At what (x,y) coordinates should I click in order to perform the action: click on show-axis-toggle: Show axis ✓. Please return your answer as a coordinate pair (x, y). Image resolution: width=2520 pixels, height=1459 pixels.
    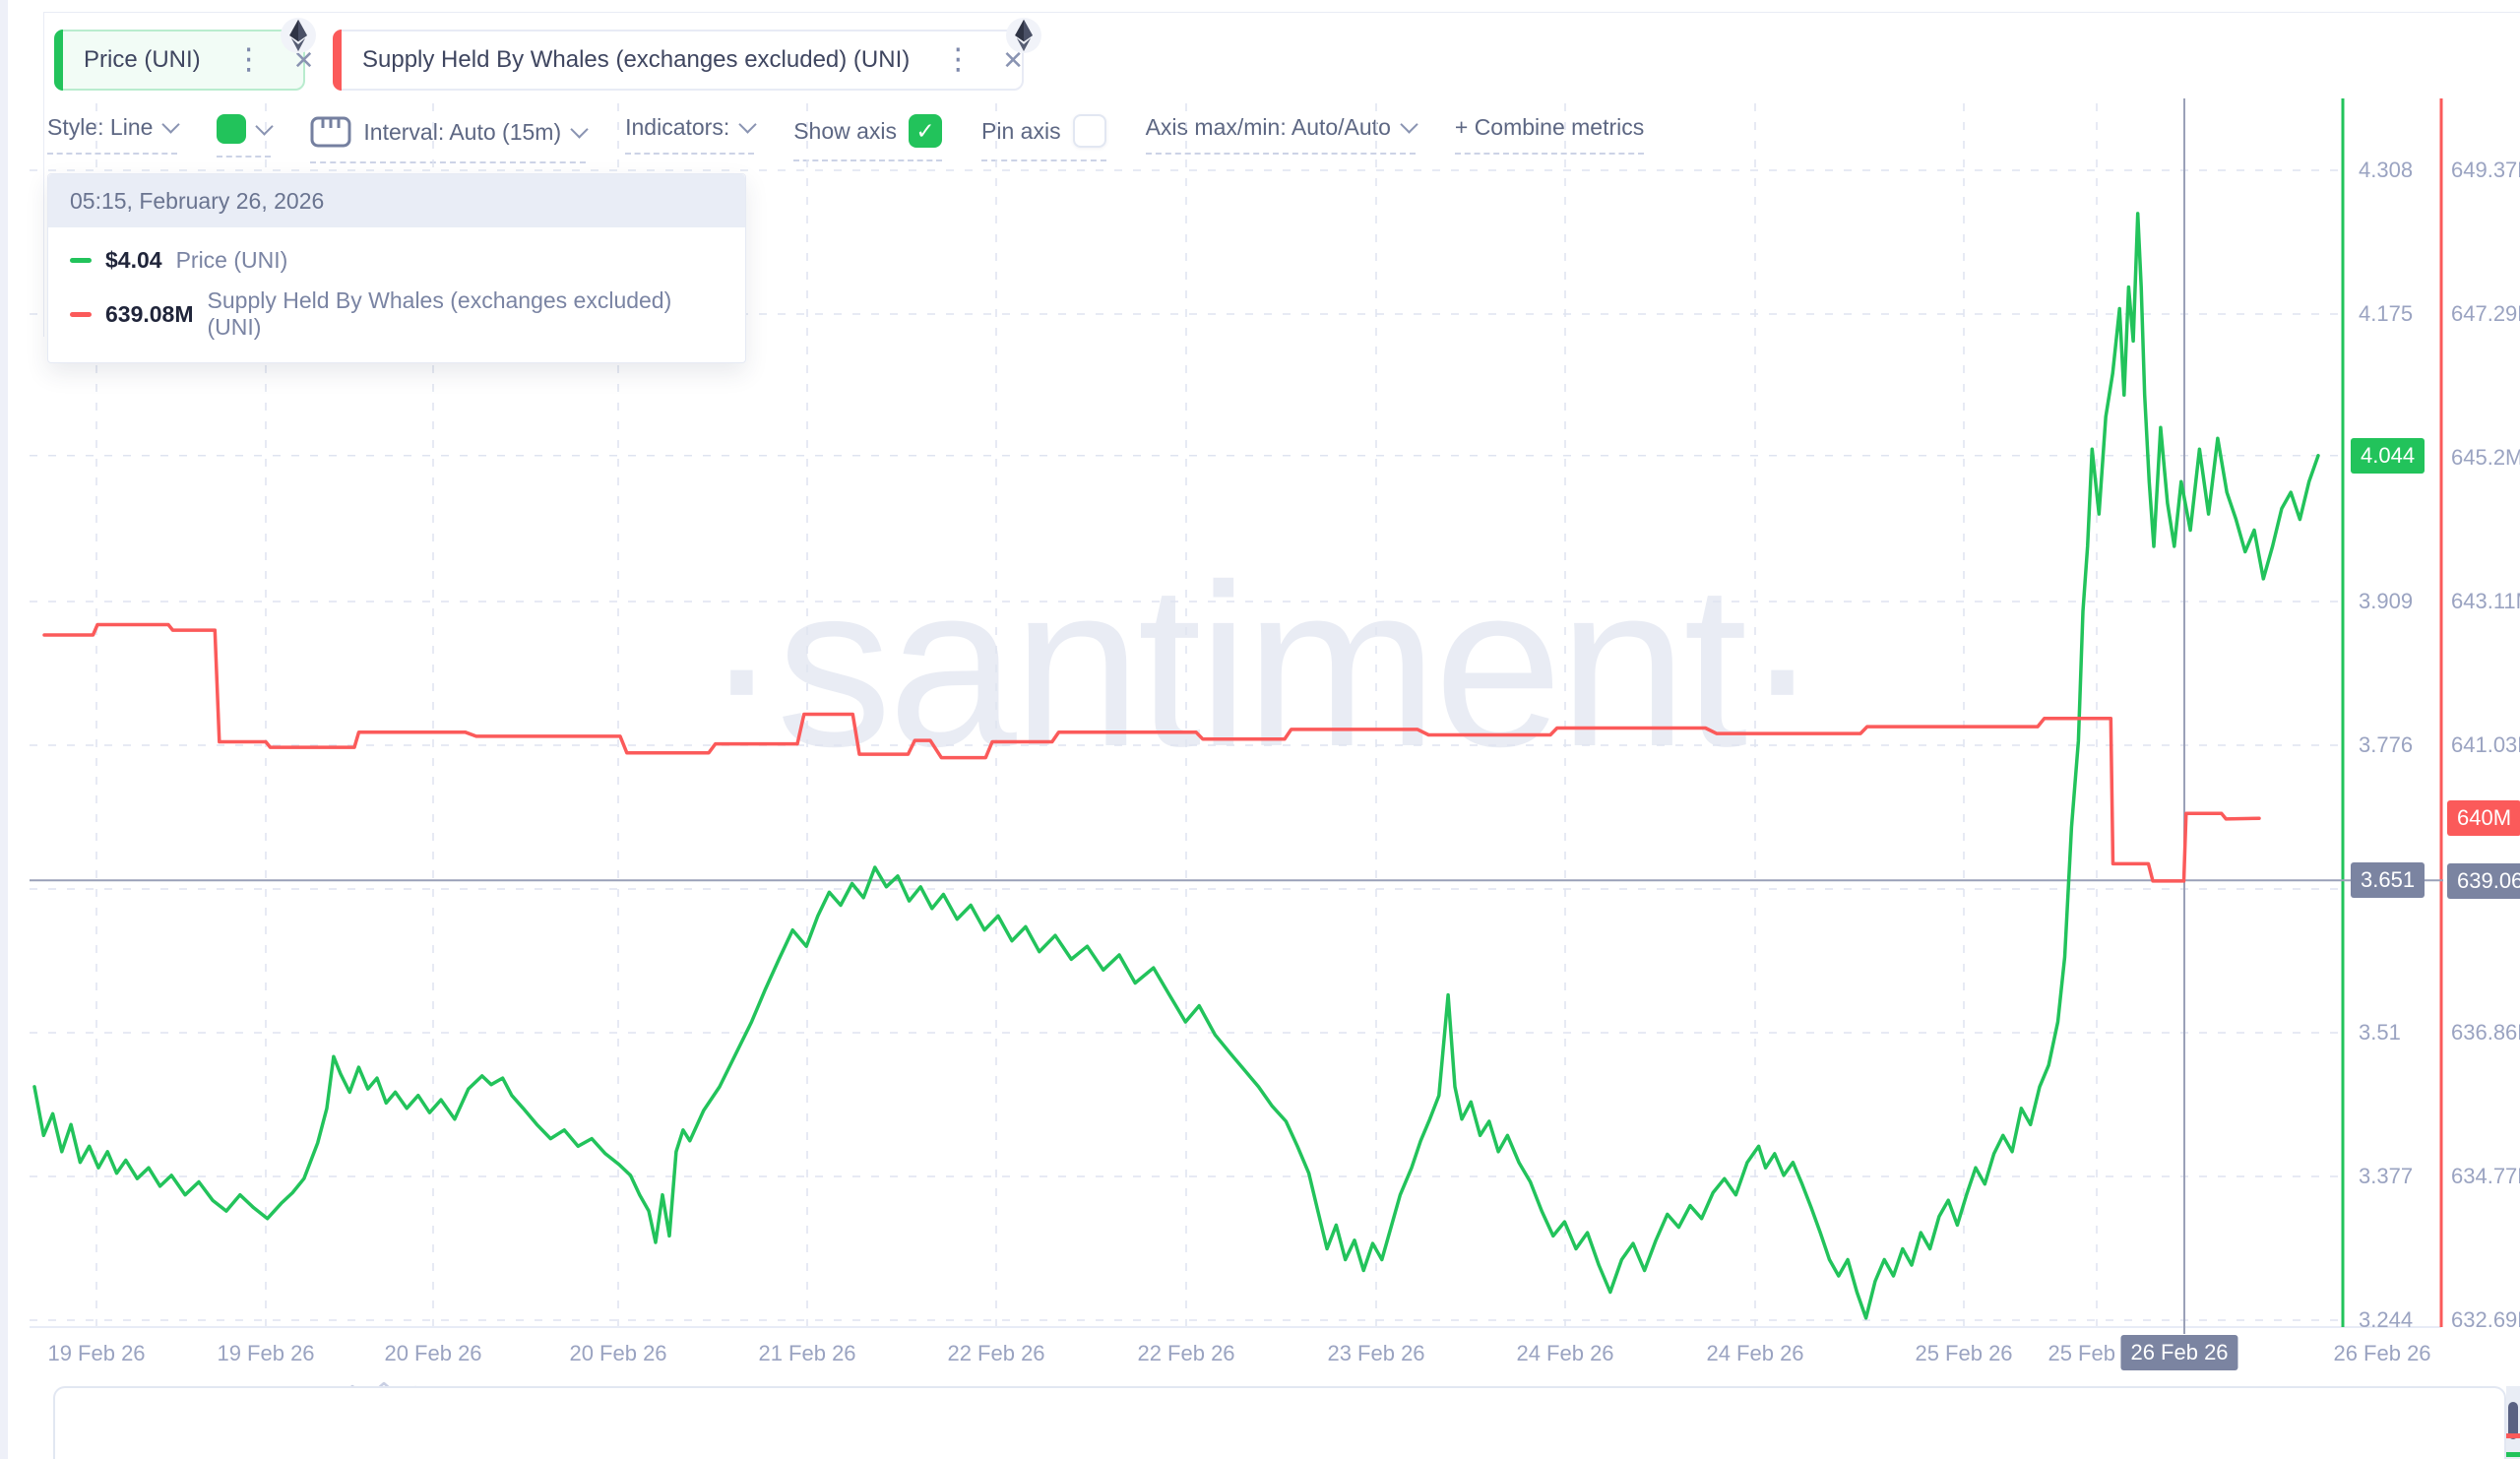
    Looking at the image, I should click on (868, 137).